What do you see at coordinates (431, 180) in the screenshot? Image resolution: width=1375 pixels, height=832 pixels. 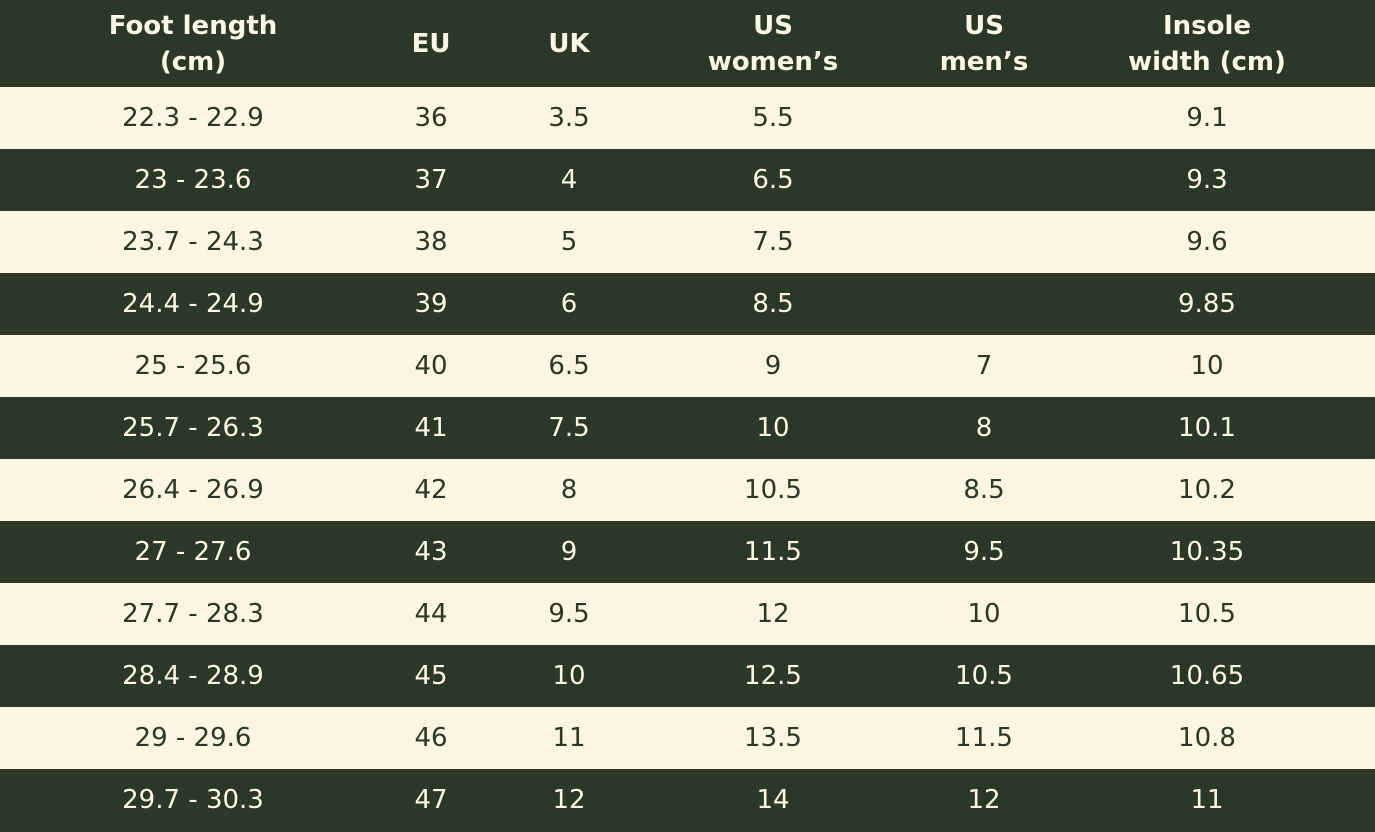 I see `table-cell: 37` at bounding box center [431, 180].